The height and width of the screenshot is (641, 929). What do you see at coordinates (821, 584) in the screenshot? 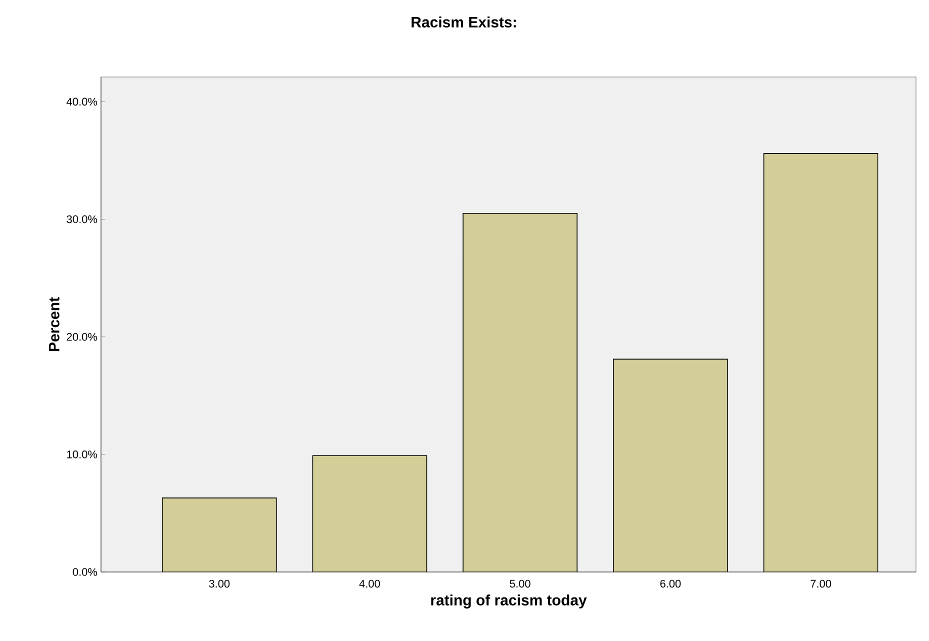
I see `x-tick-label: 7.00` at bounding box center [821, 584].